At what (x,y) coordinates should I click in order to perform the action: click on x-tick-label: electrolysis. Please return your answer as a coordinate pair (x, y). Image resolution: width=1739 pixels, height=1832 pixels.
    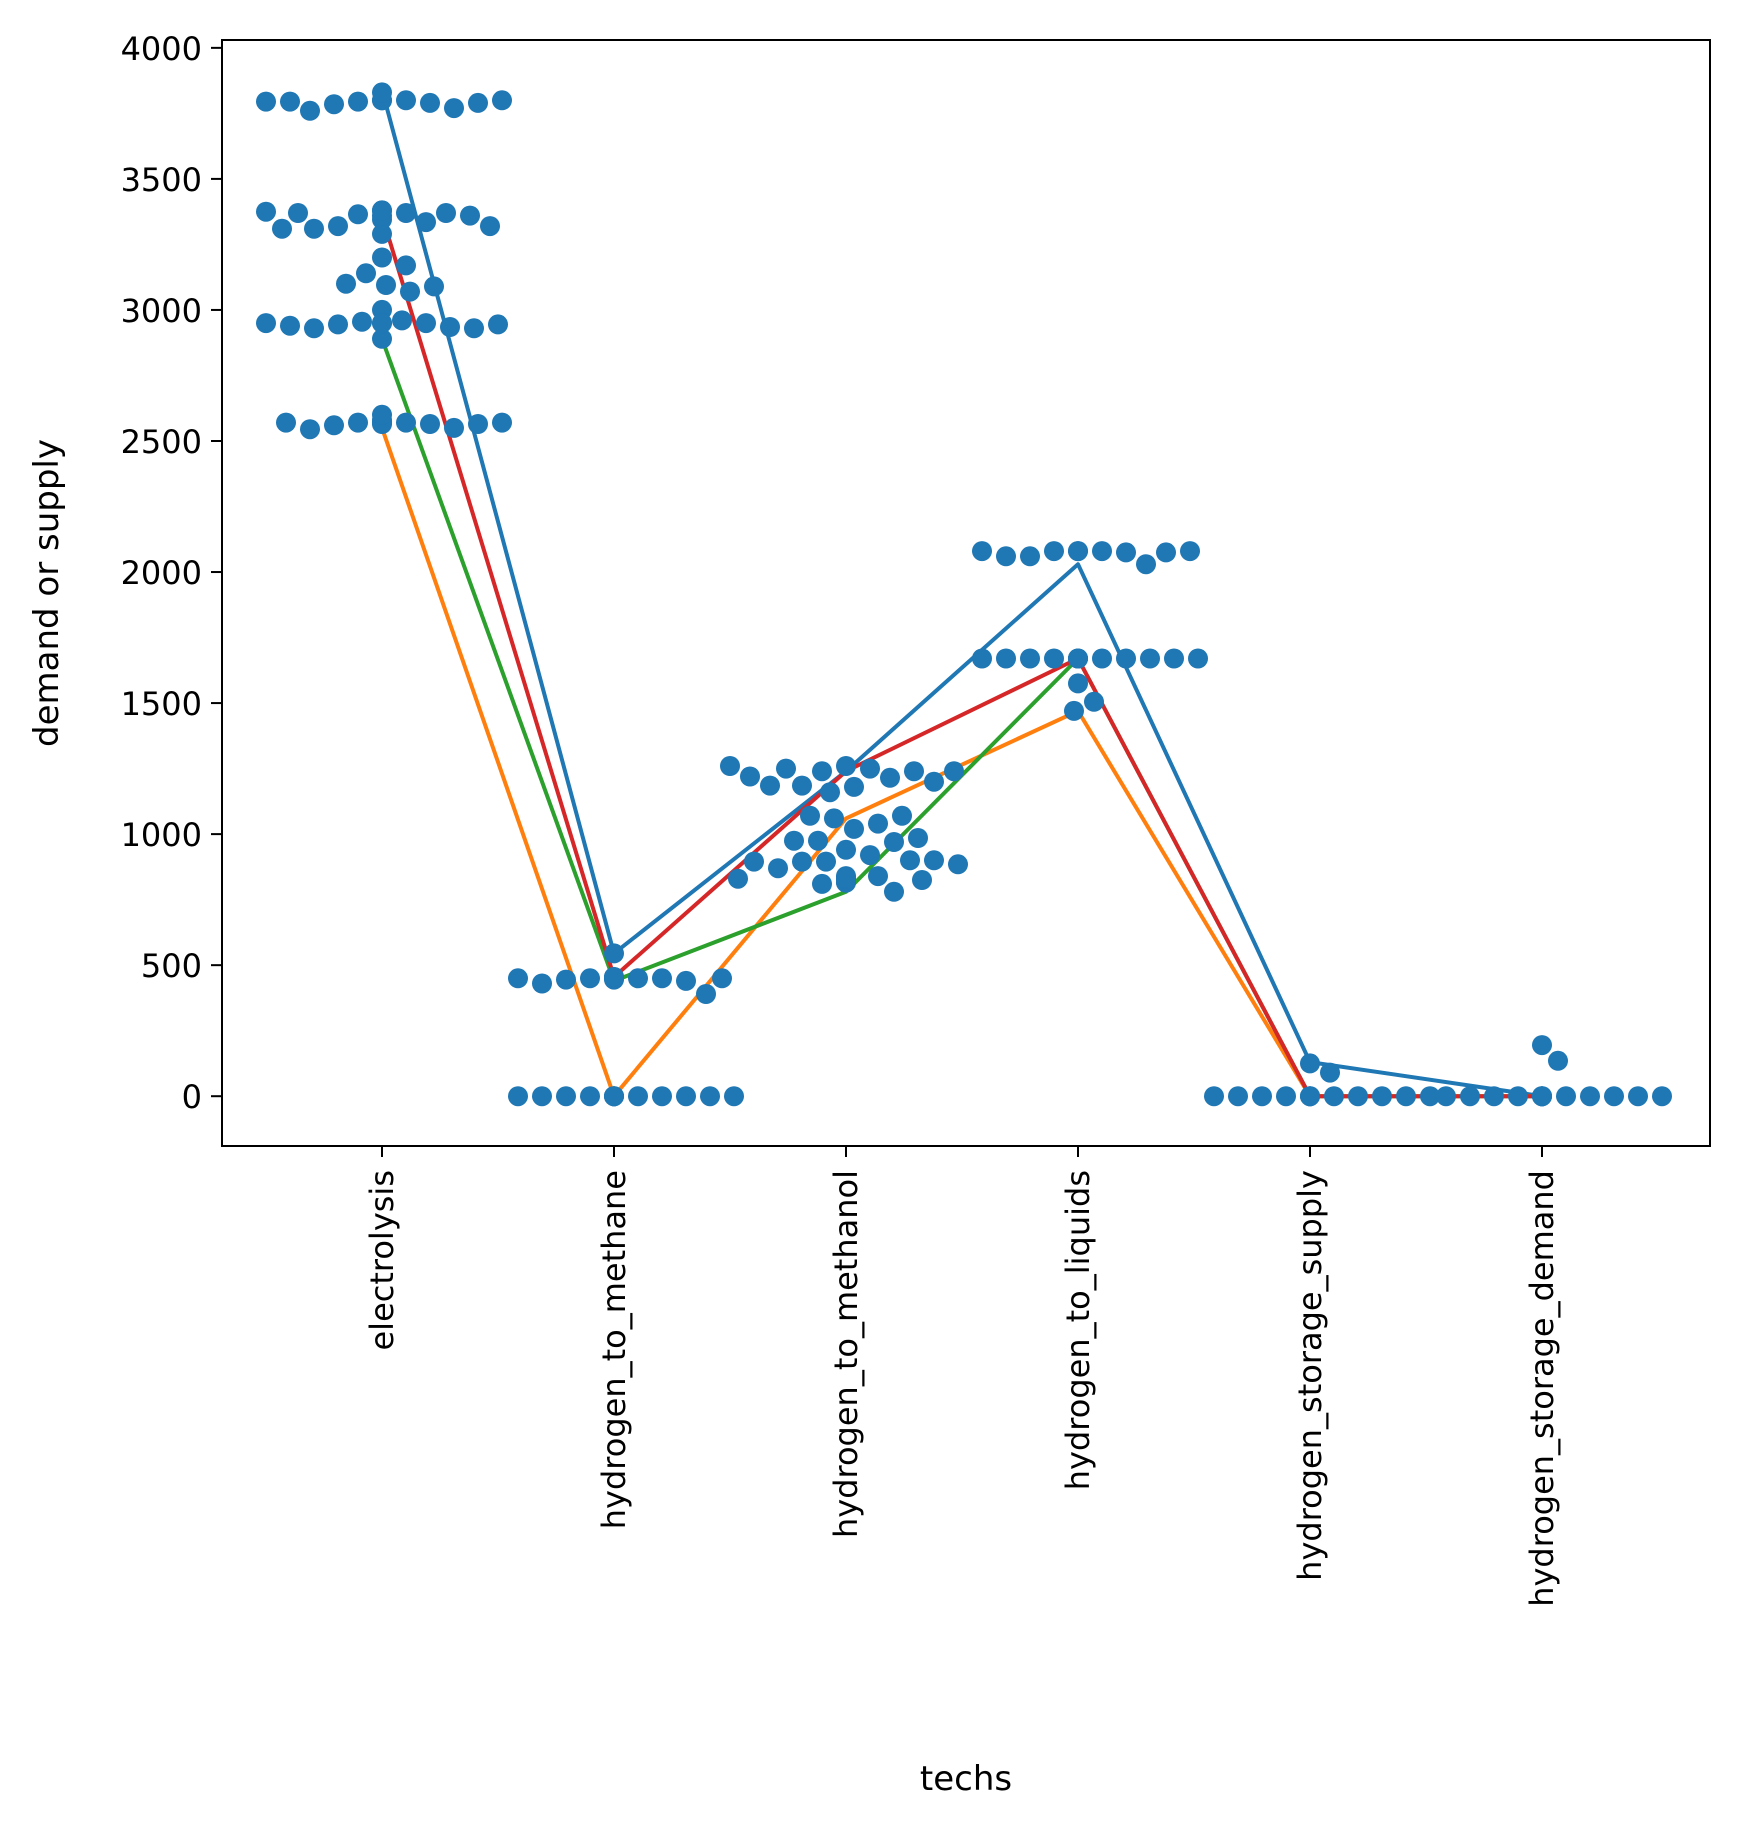
    Looking at the image, I should click on (382, 1260).